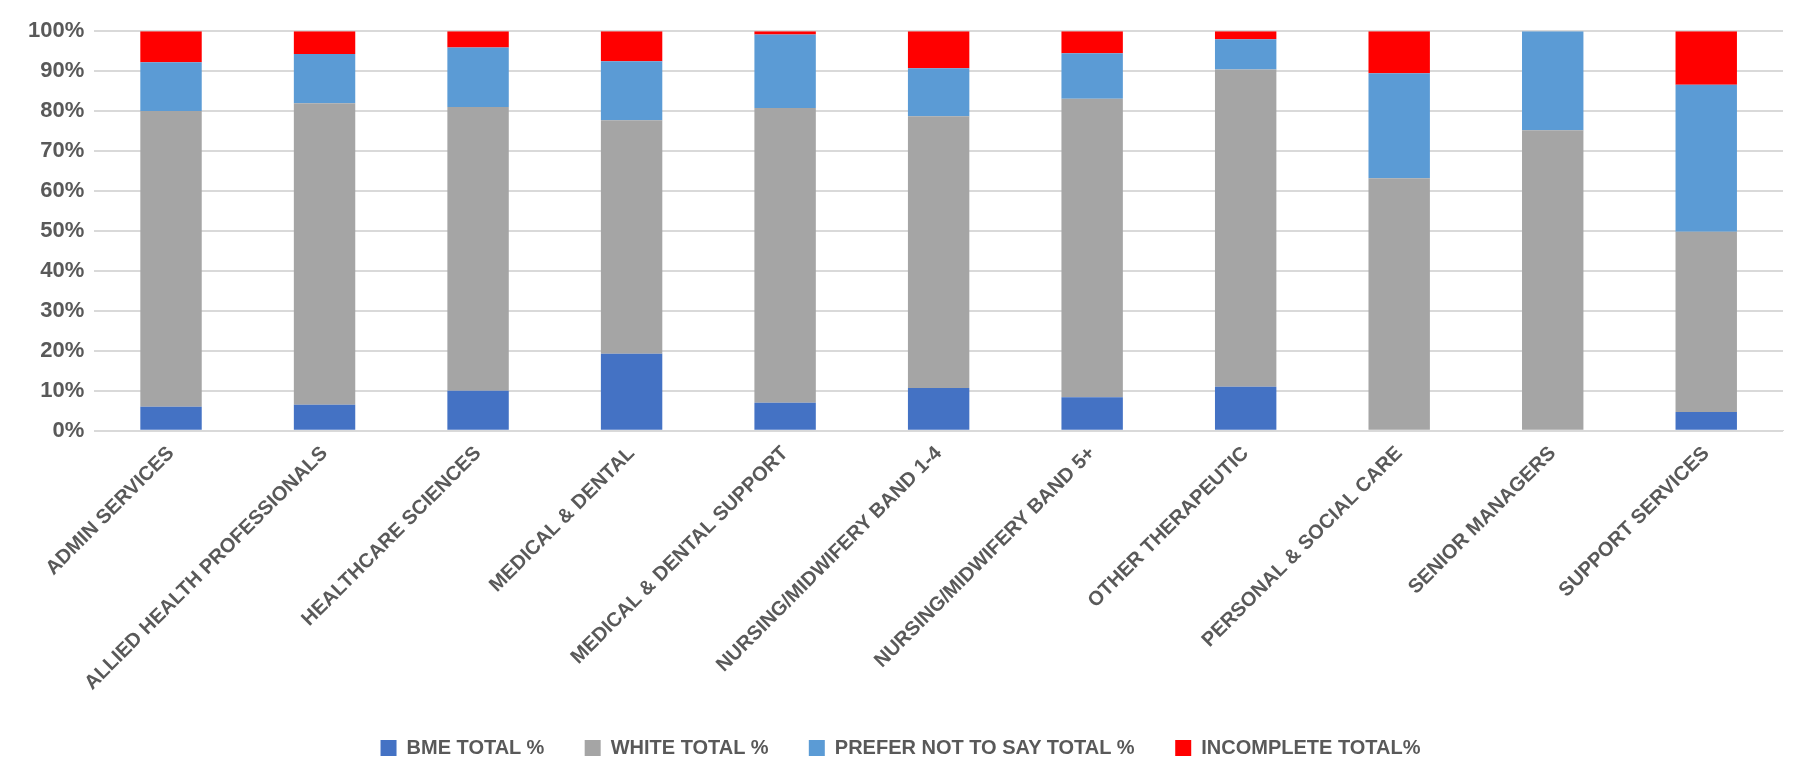  What do you see at coordinates (62, 70) in the screenshot?
I see `y-tick-label: 90%` at bounding box center [62, 70].